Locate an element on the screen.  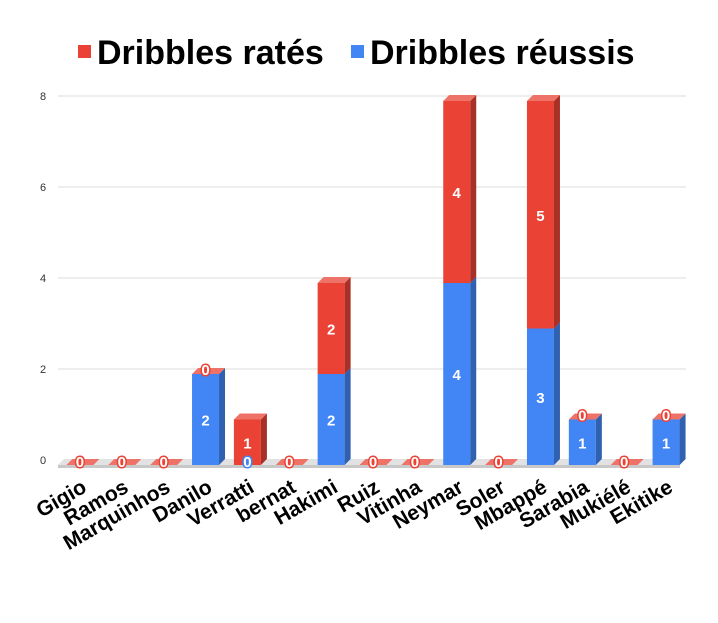
y-tick-label: 0 is located at coordinates (43, 461).